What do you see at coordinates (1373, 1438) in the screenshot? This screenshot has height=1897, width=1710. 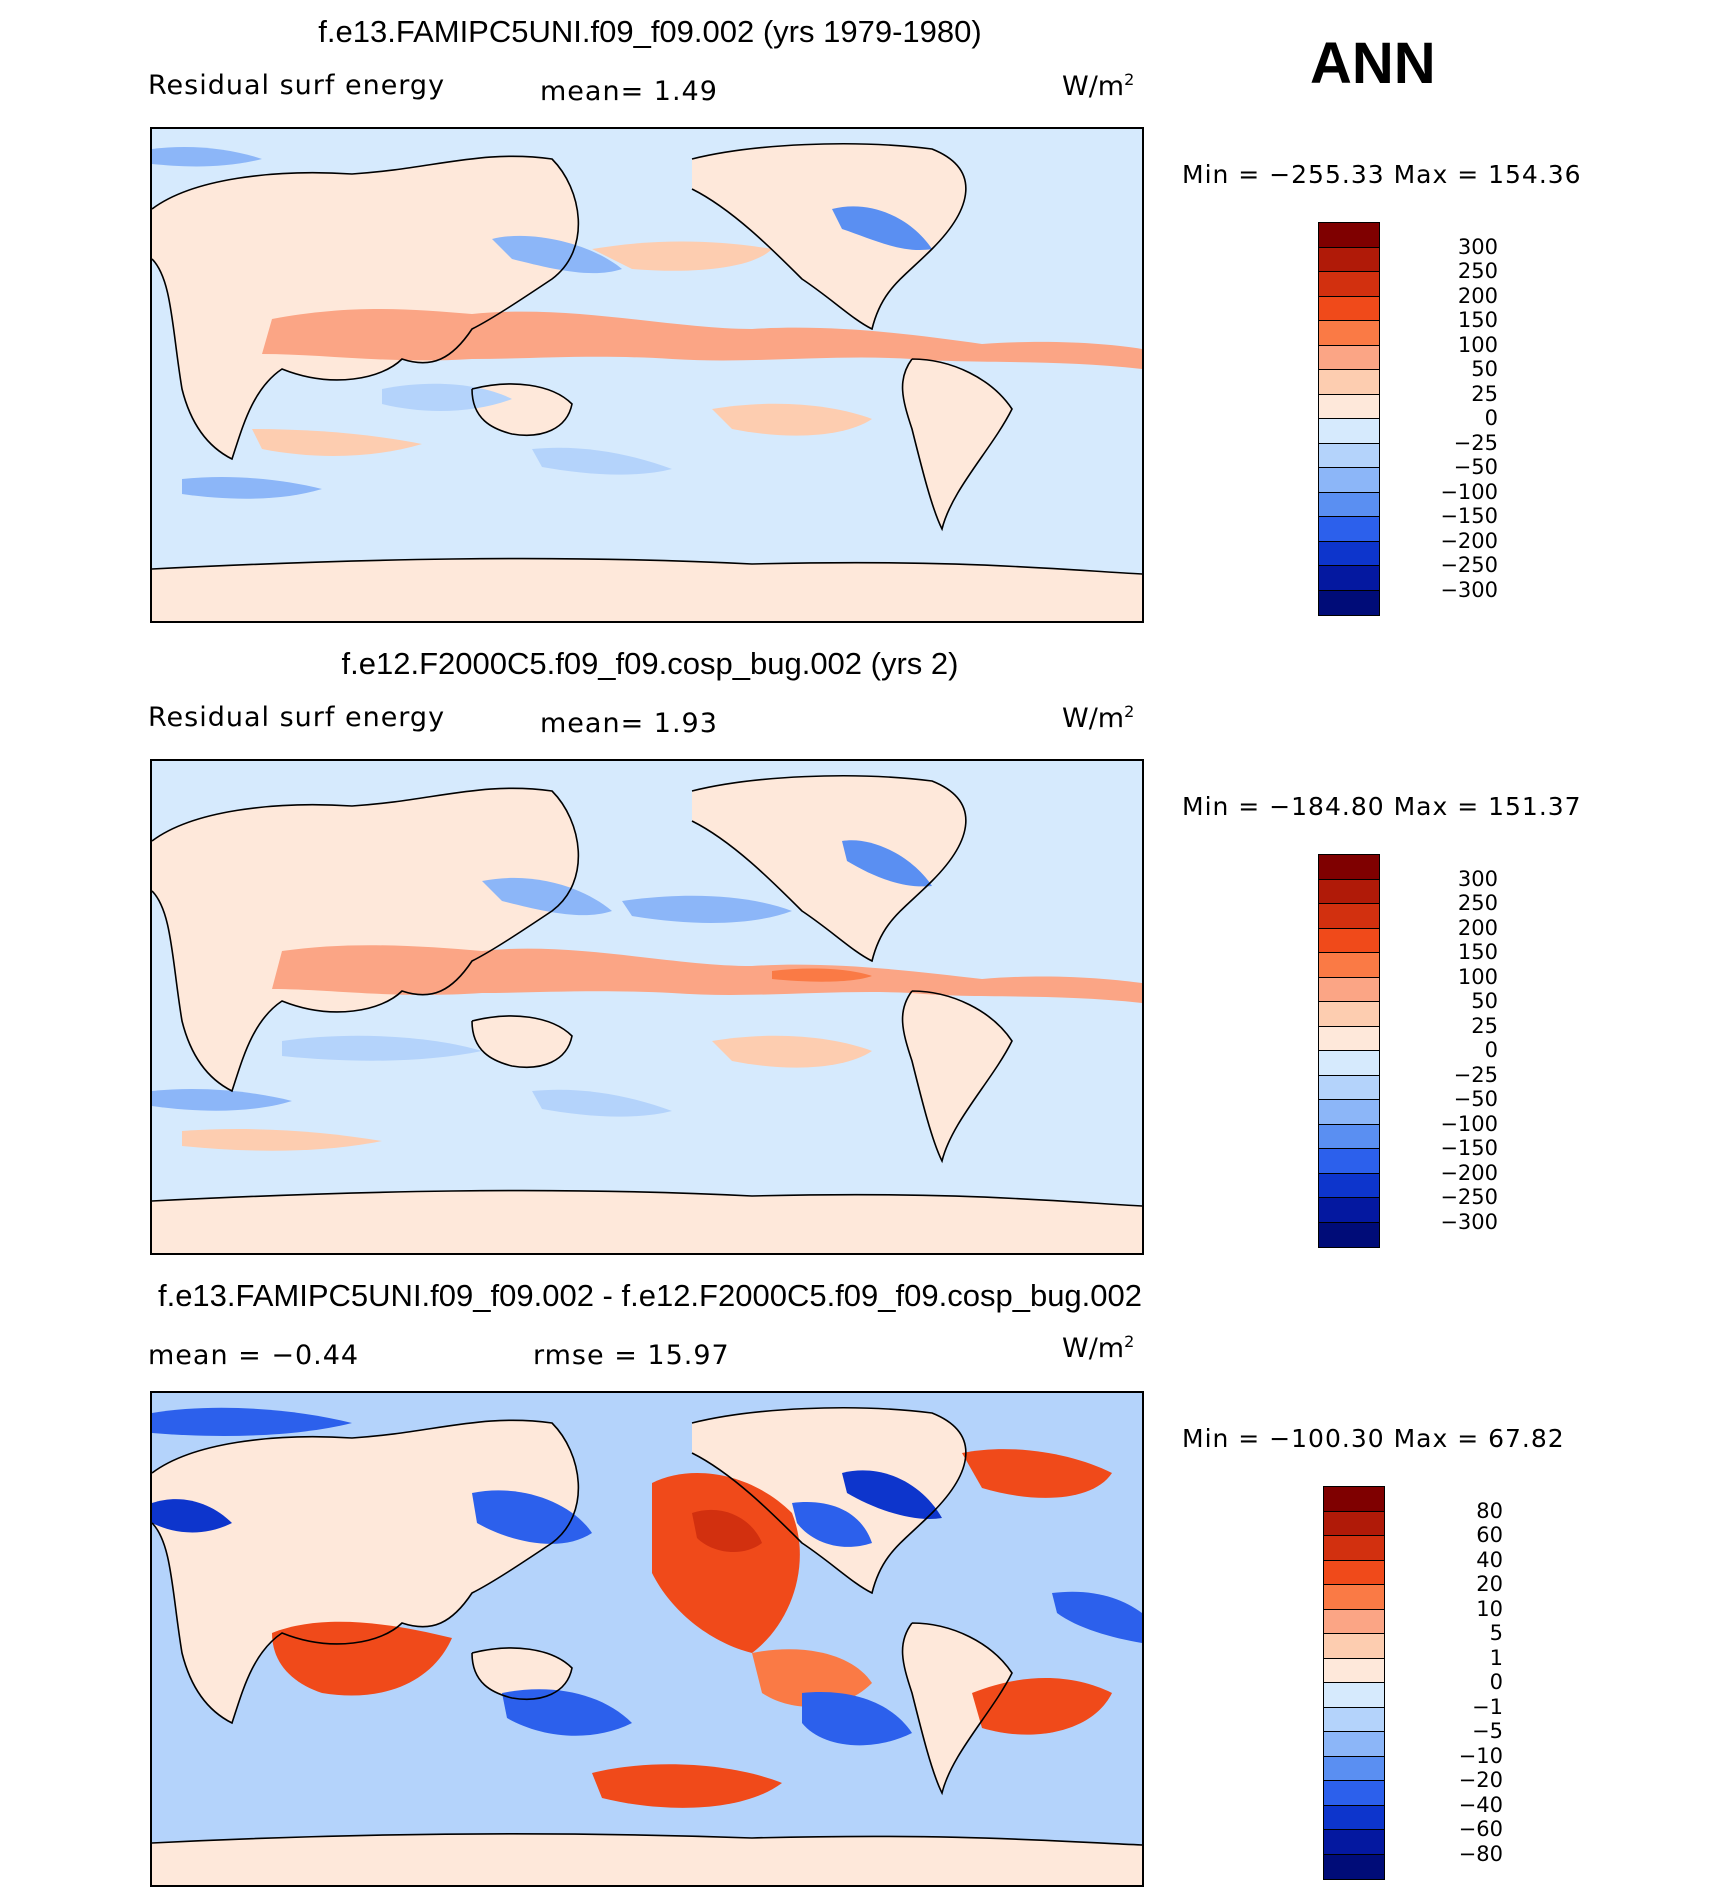 I see `min-max-label: Min = −100.30 Max = 67.82` at bounding box center [1373, 1438].